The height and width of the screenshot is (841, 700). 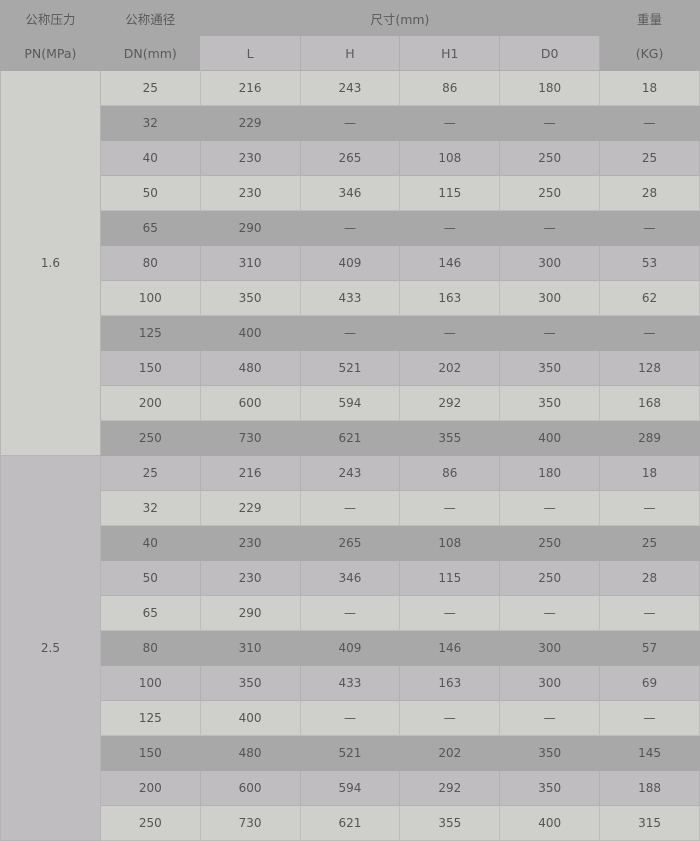 What do you see at coordinates (649, 823) in the screenshot?
I see `table-cell: 315` at bounding box center [649, 823].